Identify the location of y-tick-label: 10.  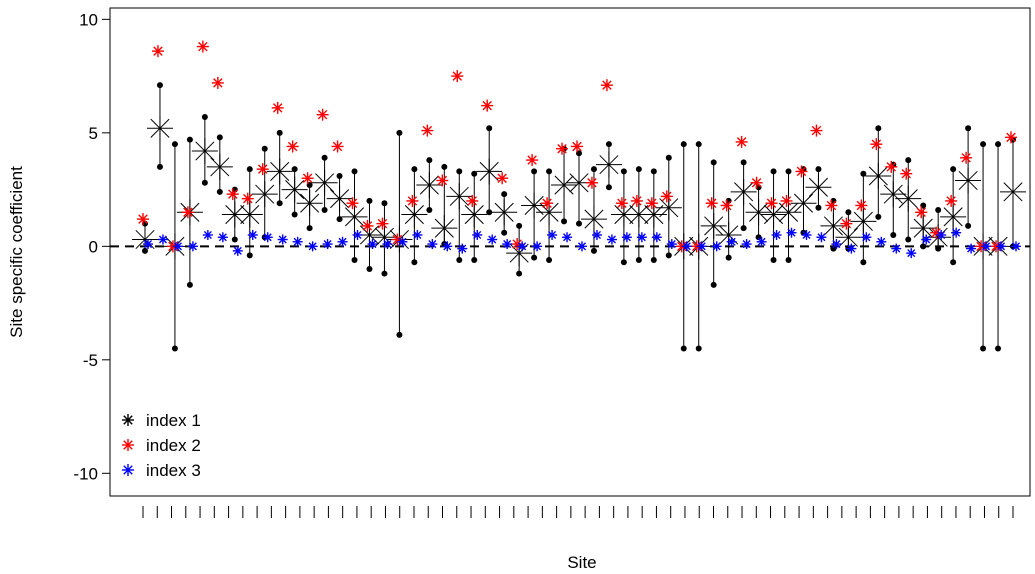
(88, 19).